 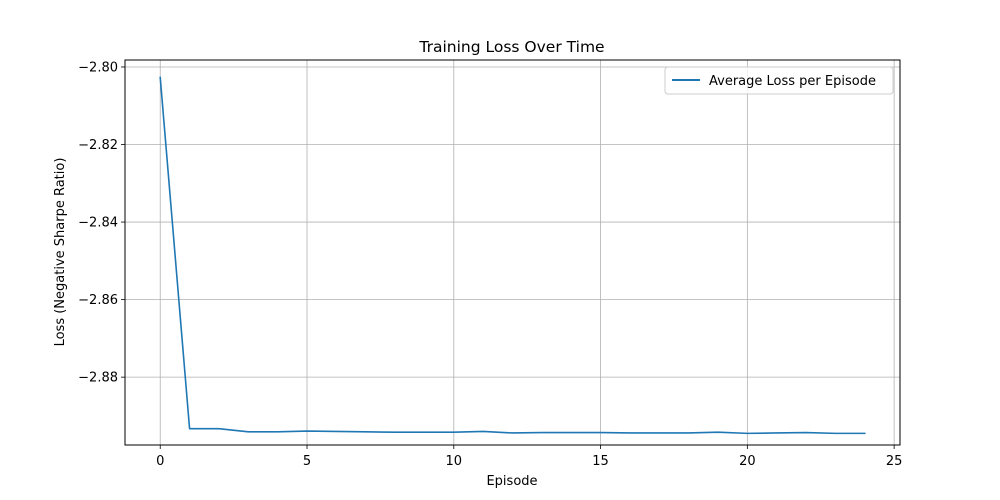 I want to click on x-tick-label: 10, so click(x=454, y=461).